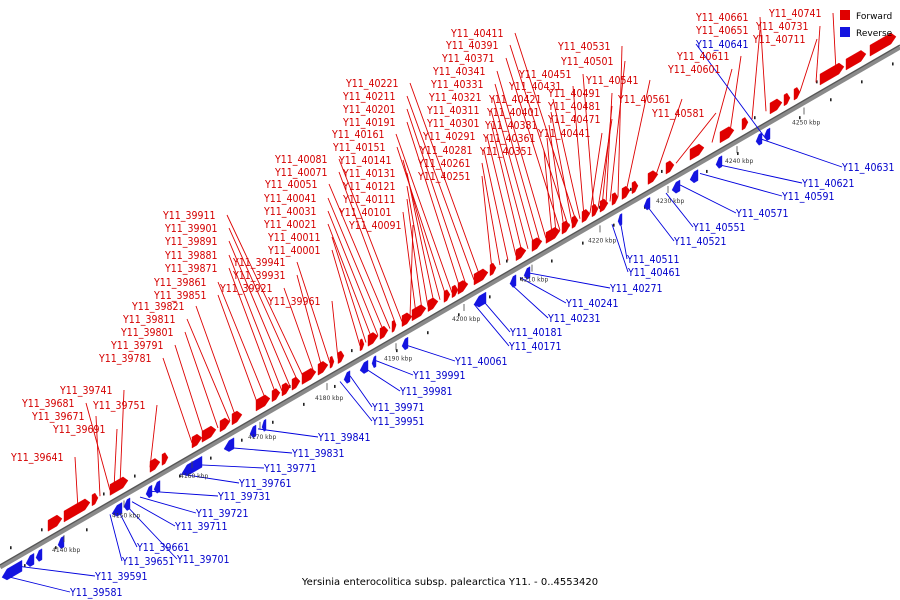 This screenshot has height=600, width=900. What do you see at coordinates (545, 75) in the screenshot?
I see `forward-gene-label: Y11_40451` at bounding box center [545, 75].